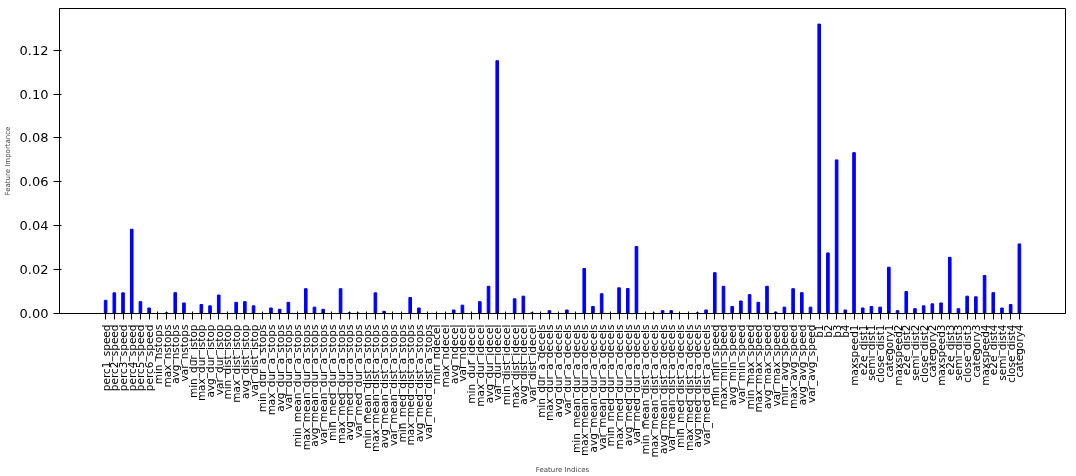 The width and height of the screenshot is (1076, 476). What do you see at coordinates (34, 138) in the screenshot?
I see `y-tick-label: 0.08` at bounding box center [34, 138].